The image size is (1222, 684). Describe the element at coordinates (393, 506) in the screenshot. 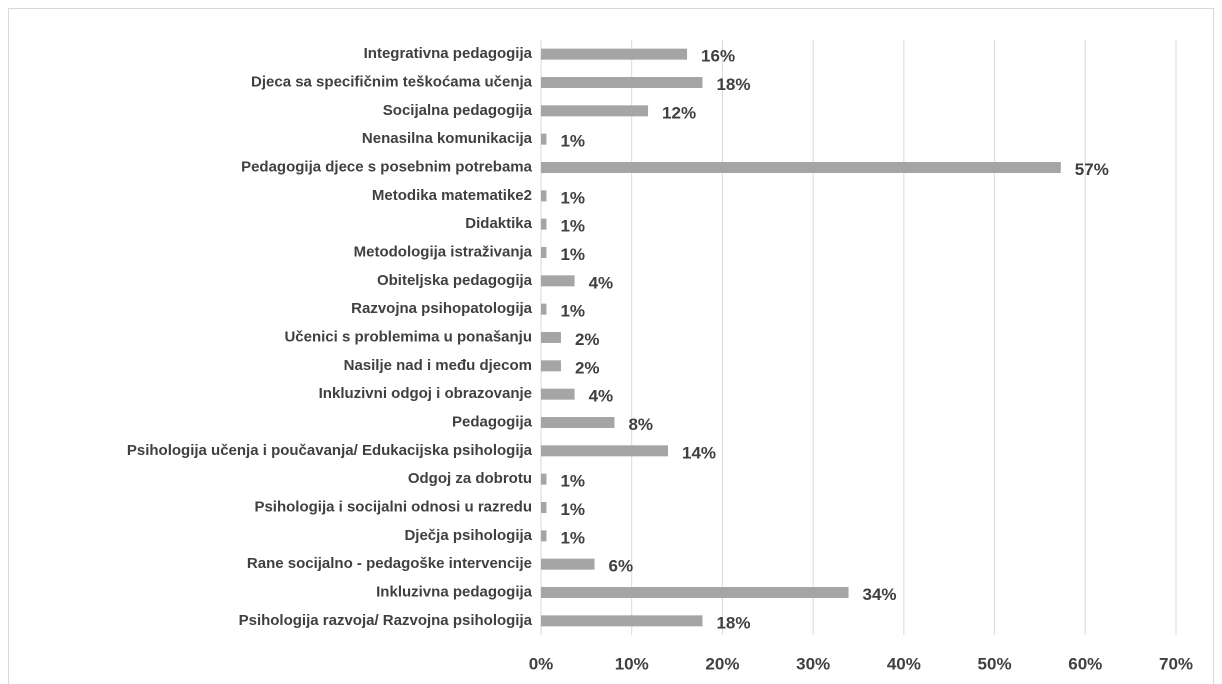

I see `category-label: Psihologija i socijalni odnosi u razredu` at that location.